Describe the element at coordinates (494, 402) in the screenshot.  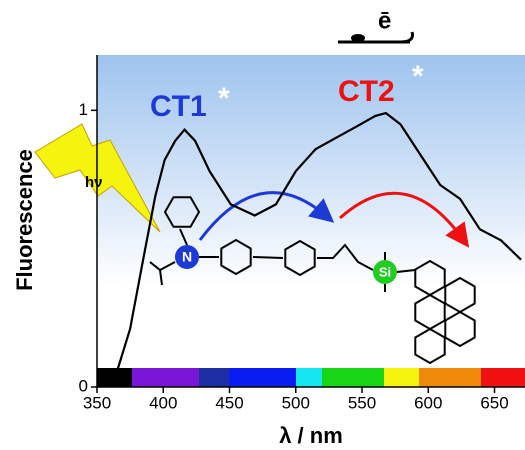
I see `x-tick-label: 650` at that location.